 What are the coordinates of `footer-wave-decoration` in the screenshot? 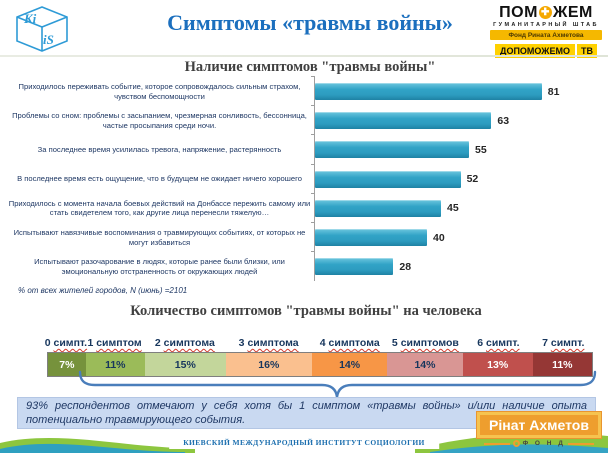 It's located at (304, 443).